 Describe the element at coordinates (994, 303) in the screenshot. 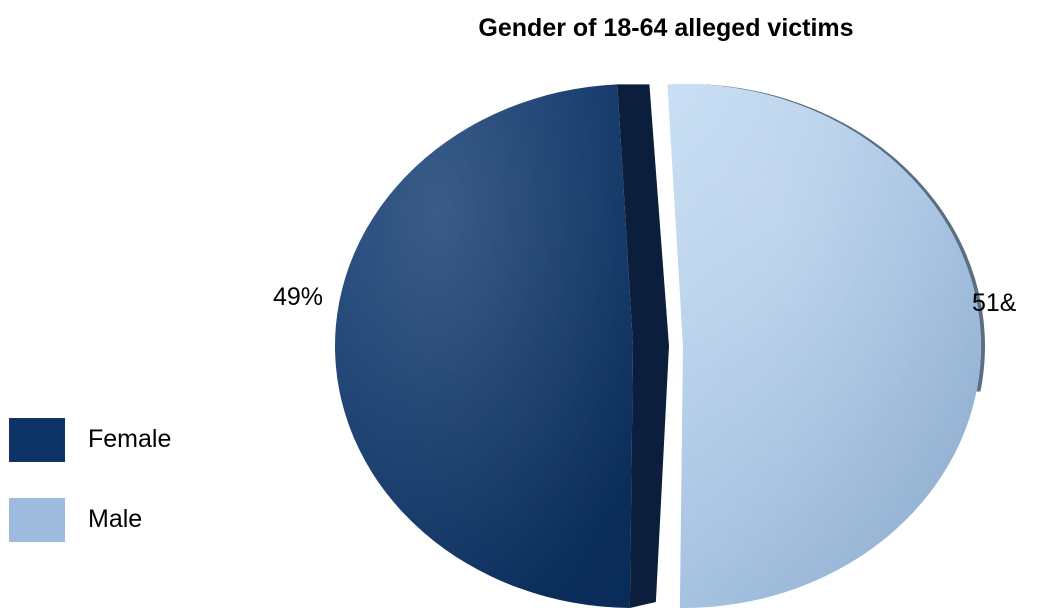

I see `data-label-male: 51&` at that location.